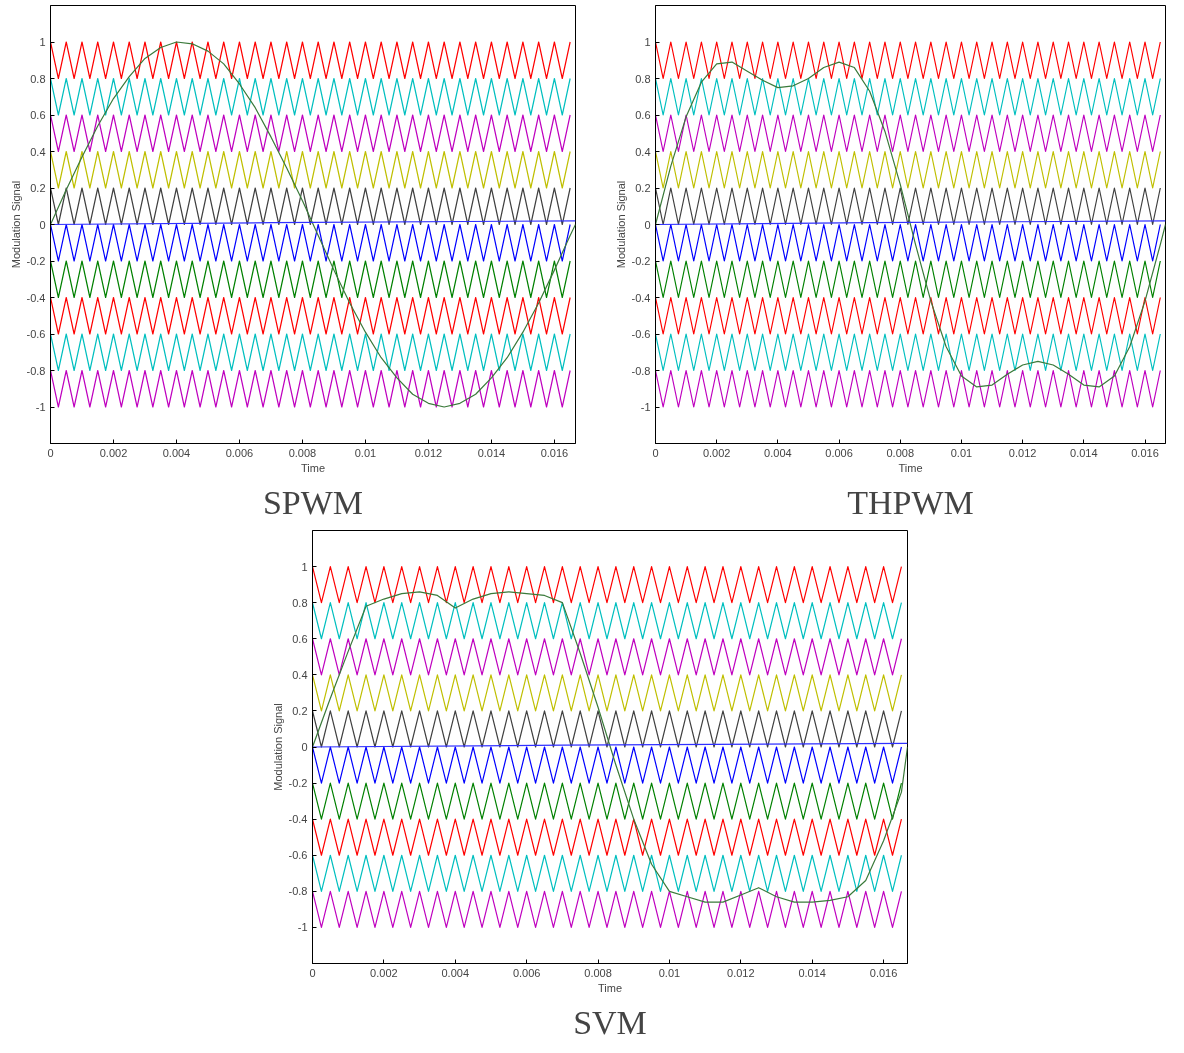 The height and width of the screenshot is (1053, 1184). Describe the element at coordinates (910, 502) in the screenshot. I see `text: THPWM` at that location.